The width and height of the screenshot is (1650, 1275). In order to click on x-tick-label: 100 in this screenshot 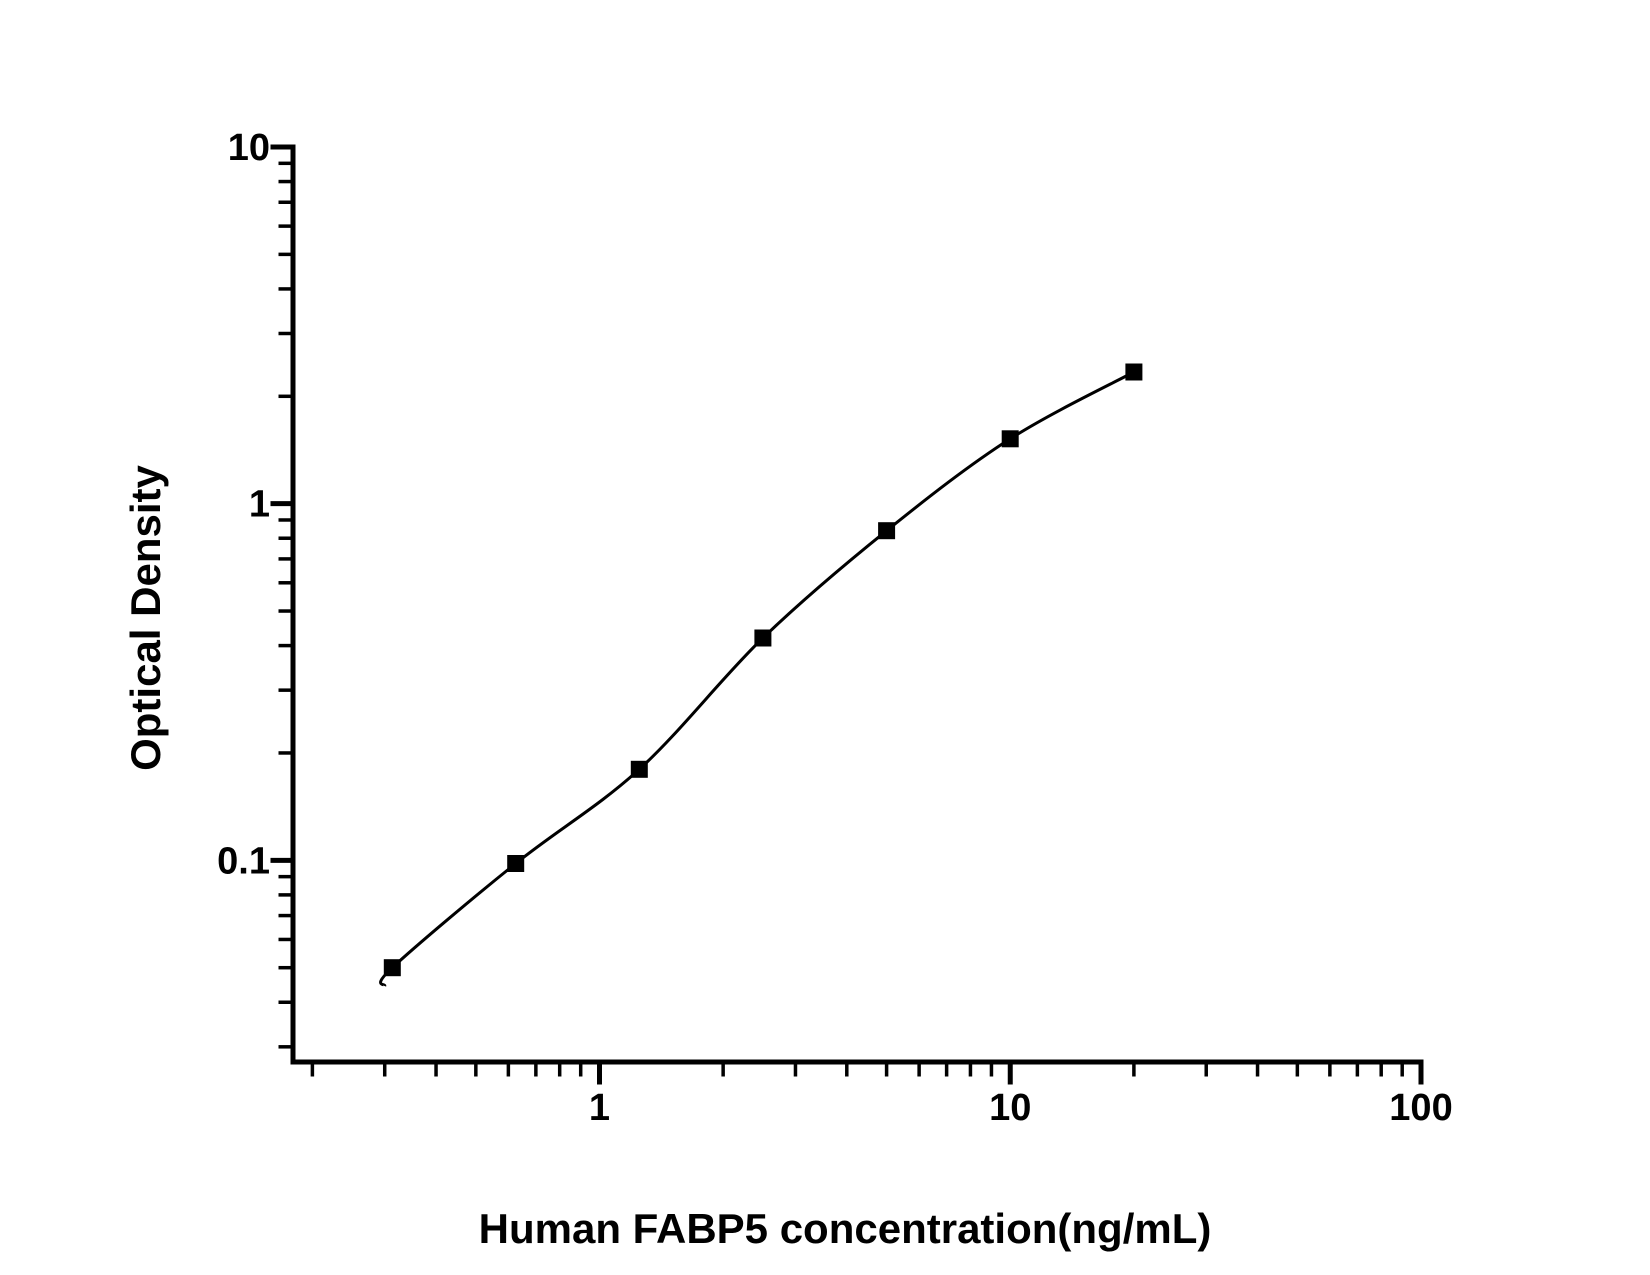, I will do `click(1420, 1108)`.